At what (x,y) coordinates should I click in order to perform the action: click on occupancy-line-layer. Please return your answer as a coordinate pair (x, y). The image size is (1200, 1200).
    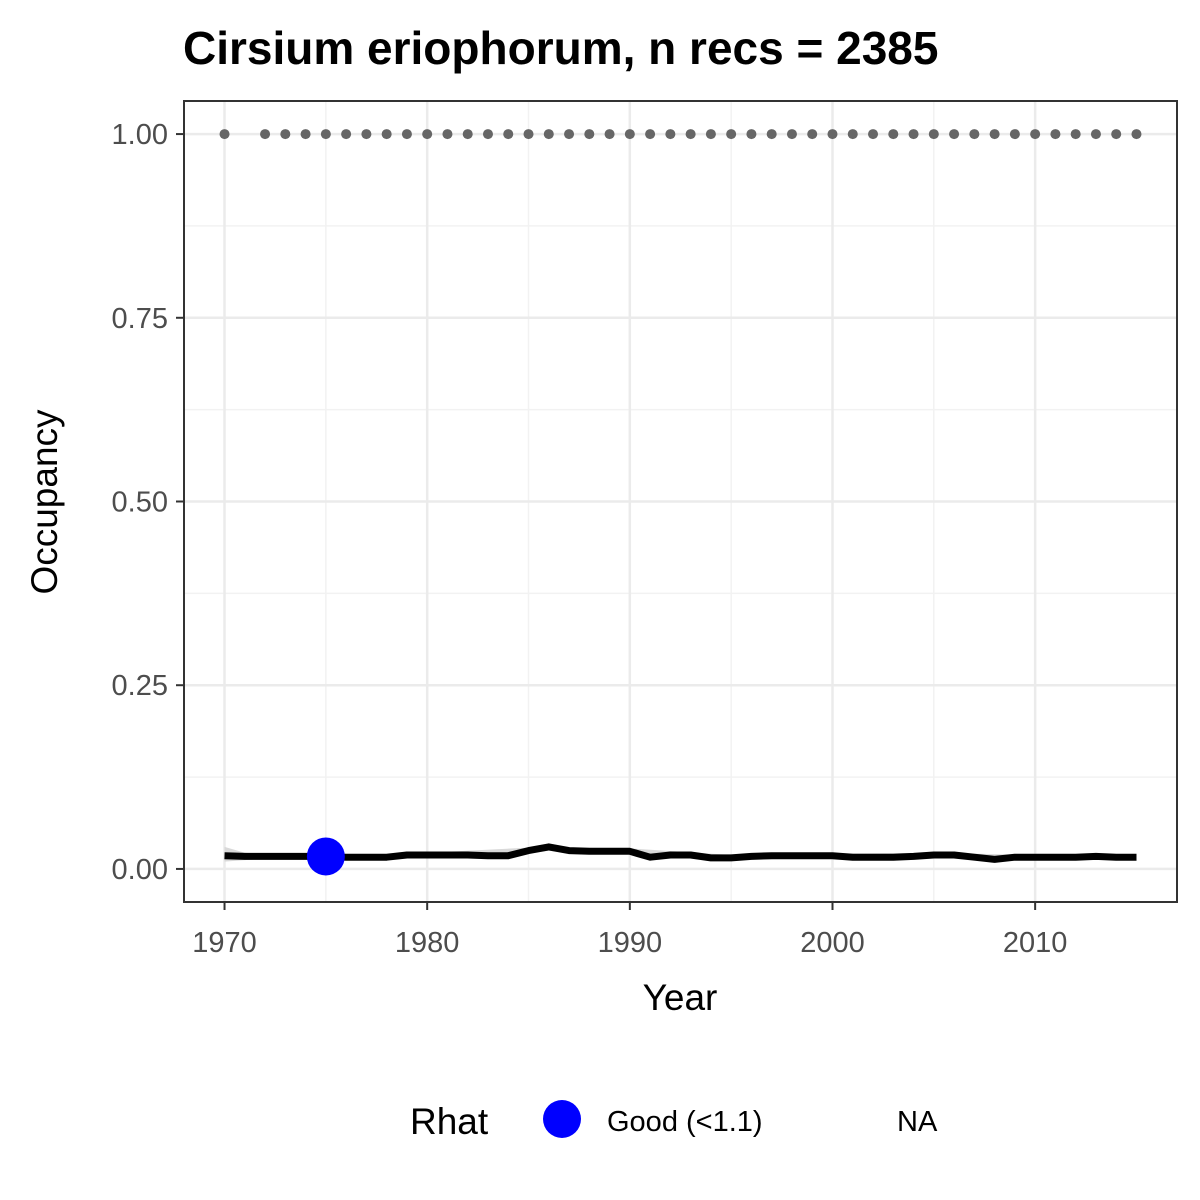
    Looking at the image, I should click on (680, 853).